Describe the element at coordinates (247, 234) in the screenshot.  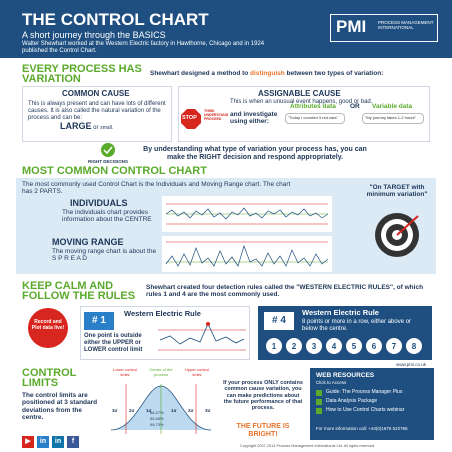
I see `chart-illustration` at that location.